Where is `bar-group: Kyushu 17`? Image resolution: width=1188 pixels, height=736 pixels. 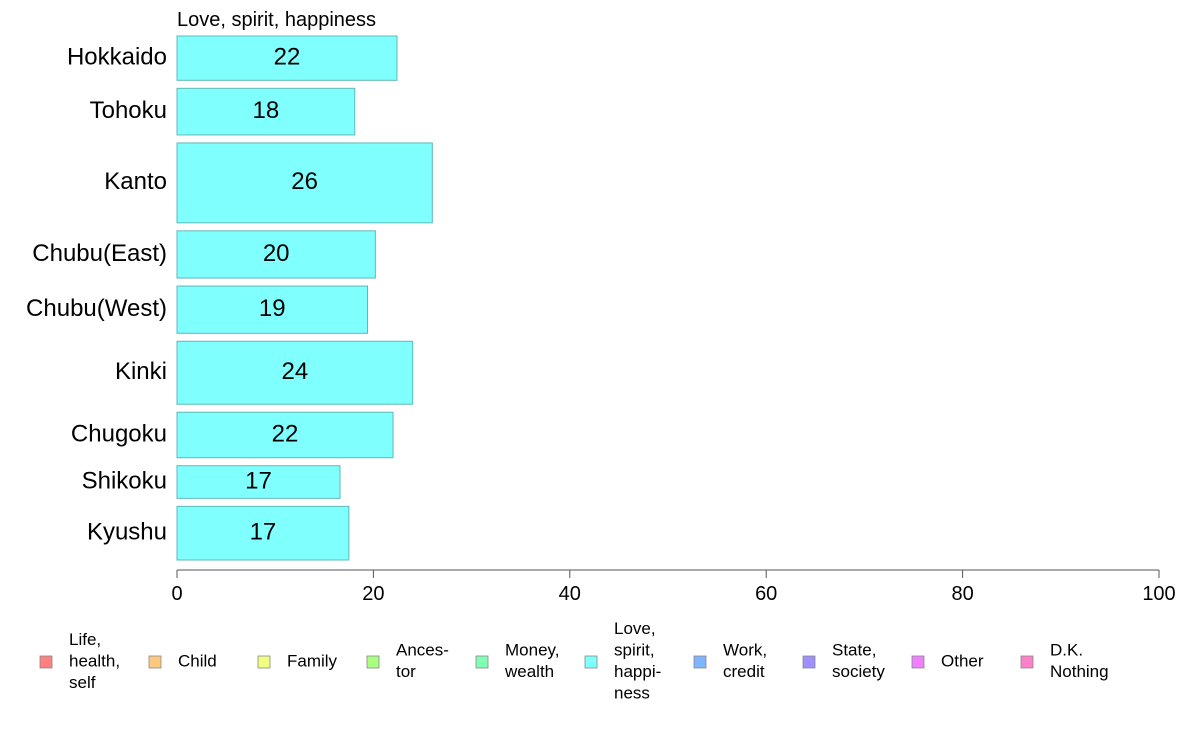 bar-group: Kyushu 17 is located at coordinates (218, 533).